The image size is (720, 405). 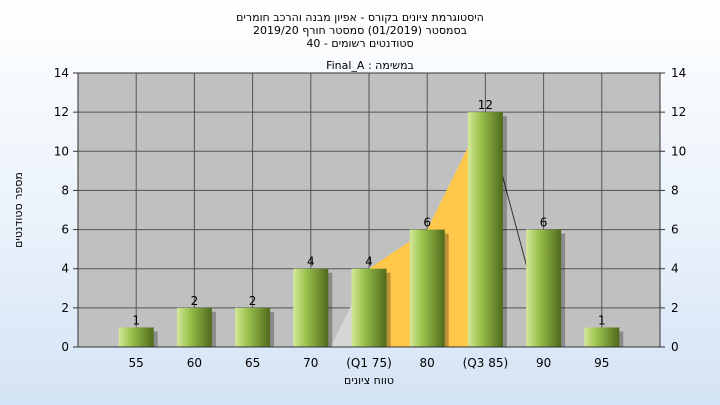 I want to click on title-line-2: בסמסטר (01/2019) סמסטר חורף 2019/20, so click(x=360, y=30).